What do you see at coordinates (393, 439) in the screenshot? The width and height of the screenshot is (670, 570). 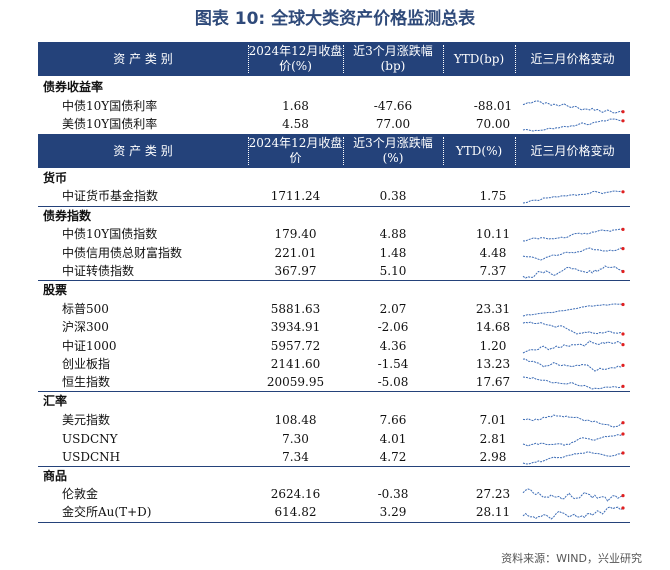 I see `change-3m: 4.01` at bounding box center [393, 439].